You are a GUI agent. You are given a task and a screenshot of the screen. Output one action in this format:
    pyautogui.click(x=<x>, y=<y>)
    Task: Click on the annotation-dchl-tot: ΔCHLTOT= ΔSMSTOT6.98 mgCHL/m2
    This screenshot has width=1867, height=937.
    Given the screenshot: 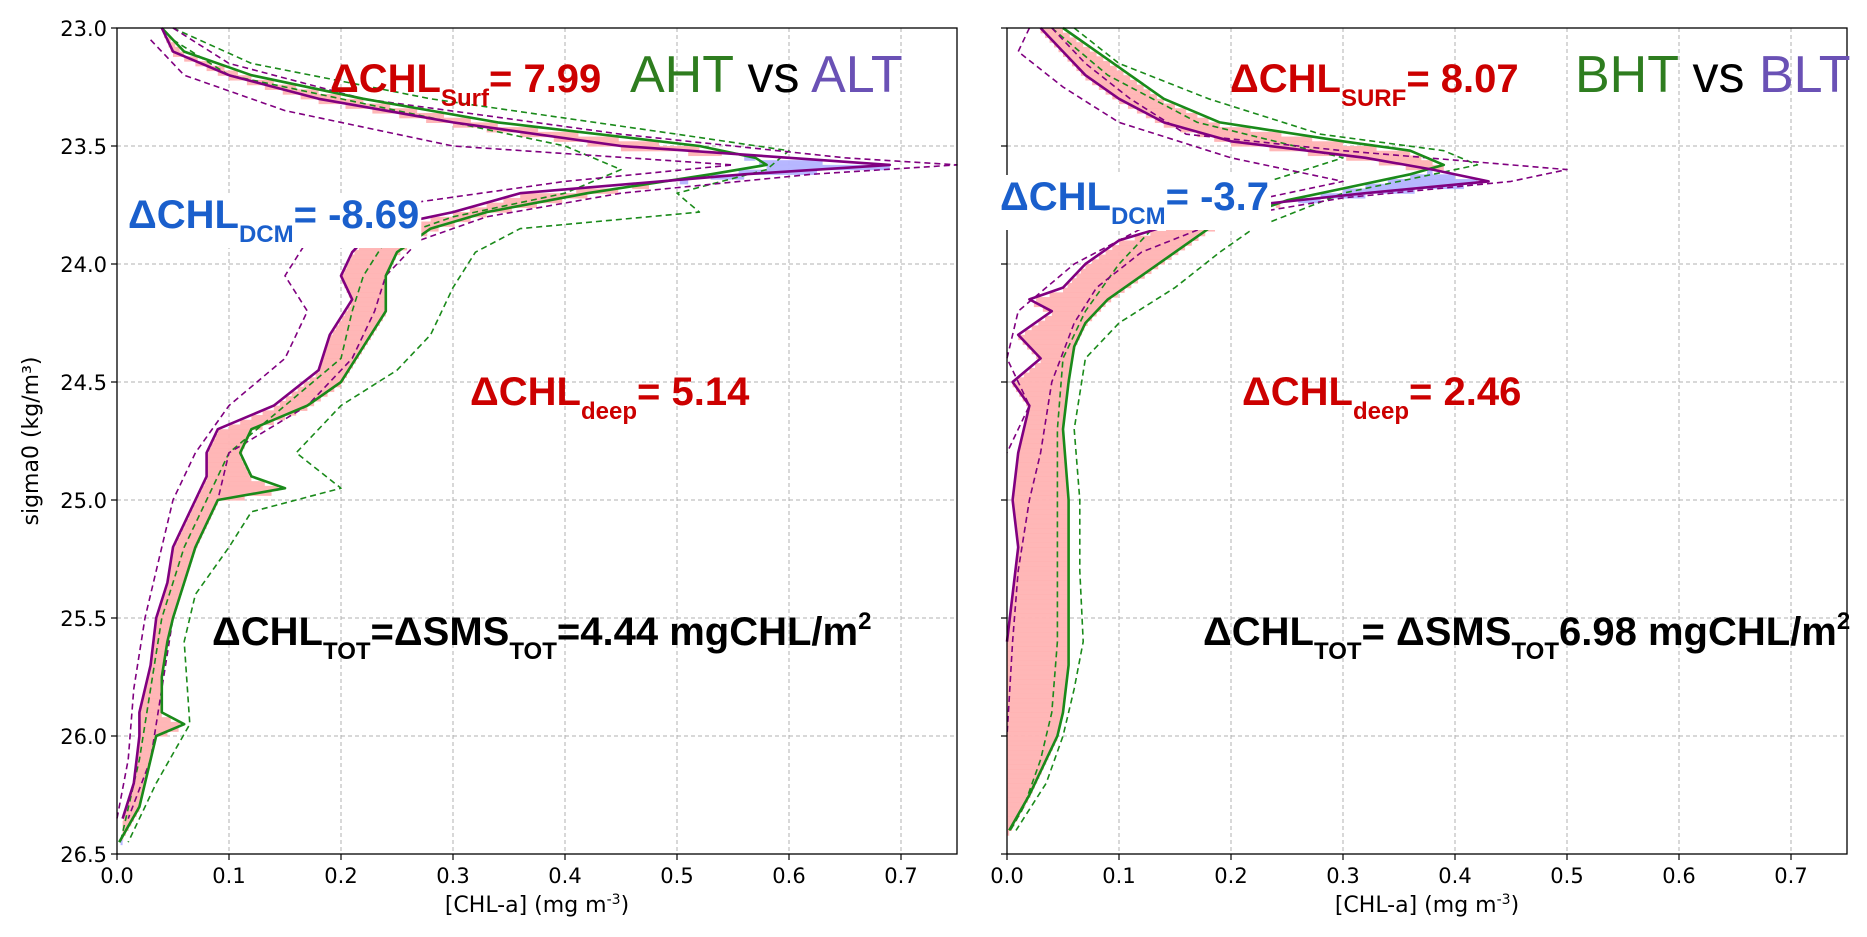 What is the action you would take?
    pyautogui.click(x=1526, y=636)
    